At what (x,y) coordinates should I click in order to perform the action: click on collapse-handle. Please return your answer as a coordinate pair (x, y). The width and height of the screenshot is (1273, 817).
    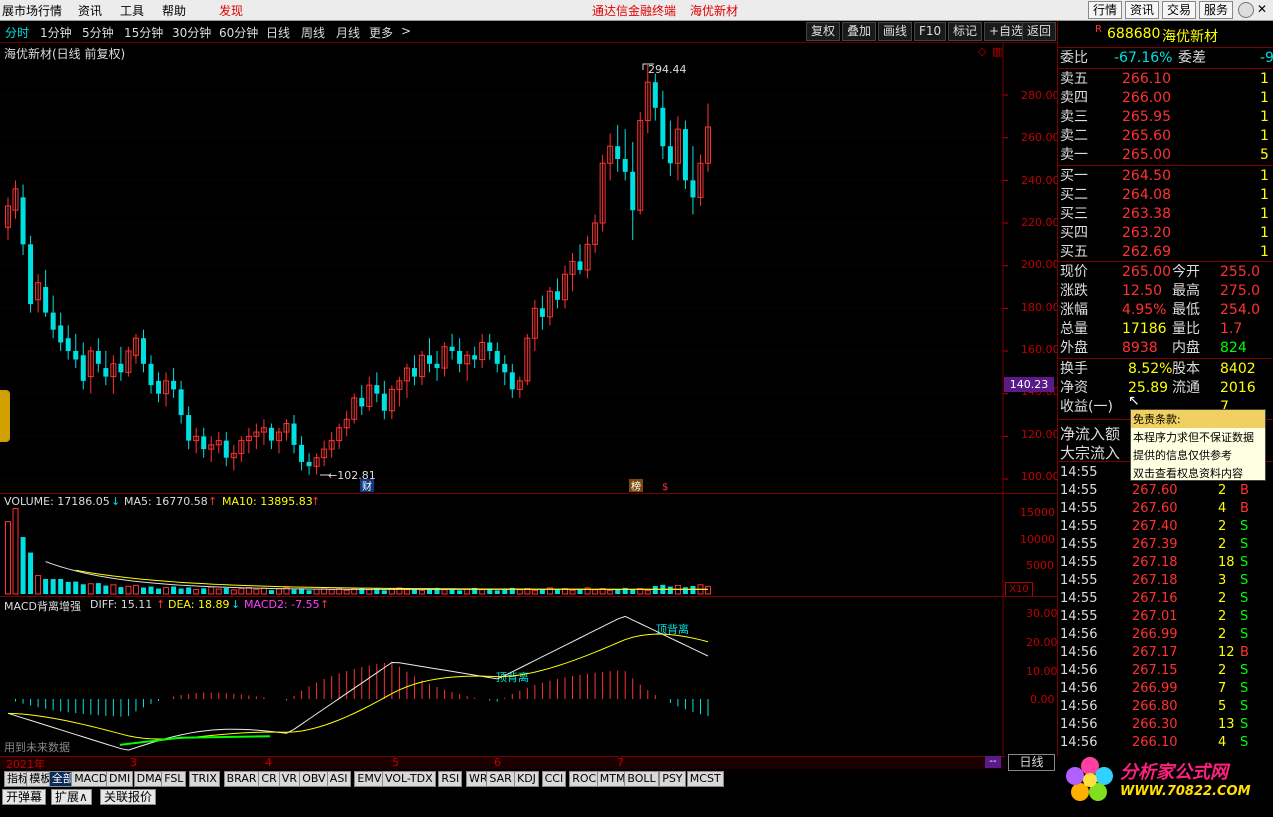
    Looking at the image, I should click on (5, 416).